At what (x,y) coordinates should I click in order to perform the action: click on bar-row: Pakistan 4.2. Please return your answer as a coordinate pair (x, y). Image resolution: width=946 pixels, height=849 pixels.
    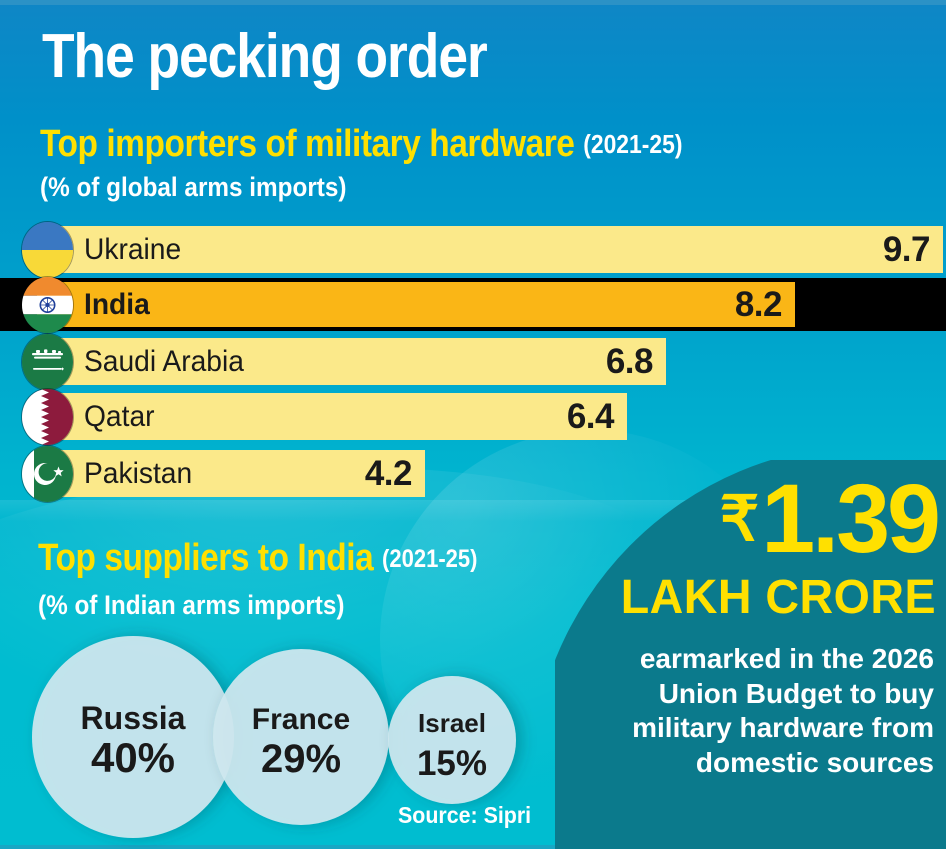
    Looking at the image, I should click on (212, 473).